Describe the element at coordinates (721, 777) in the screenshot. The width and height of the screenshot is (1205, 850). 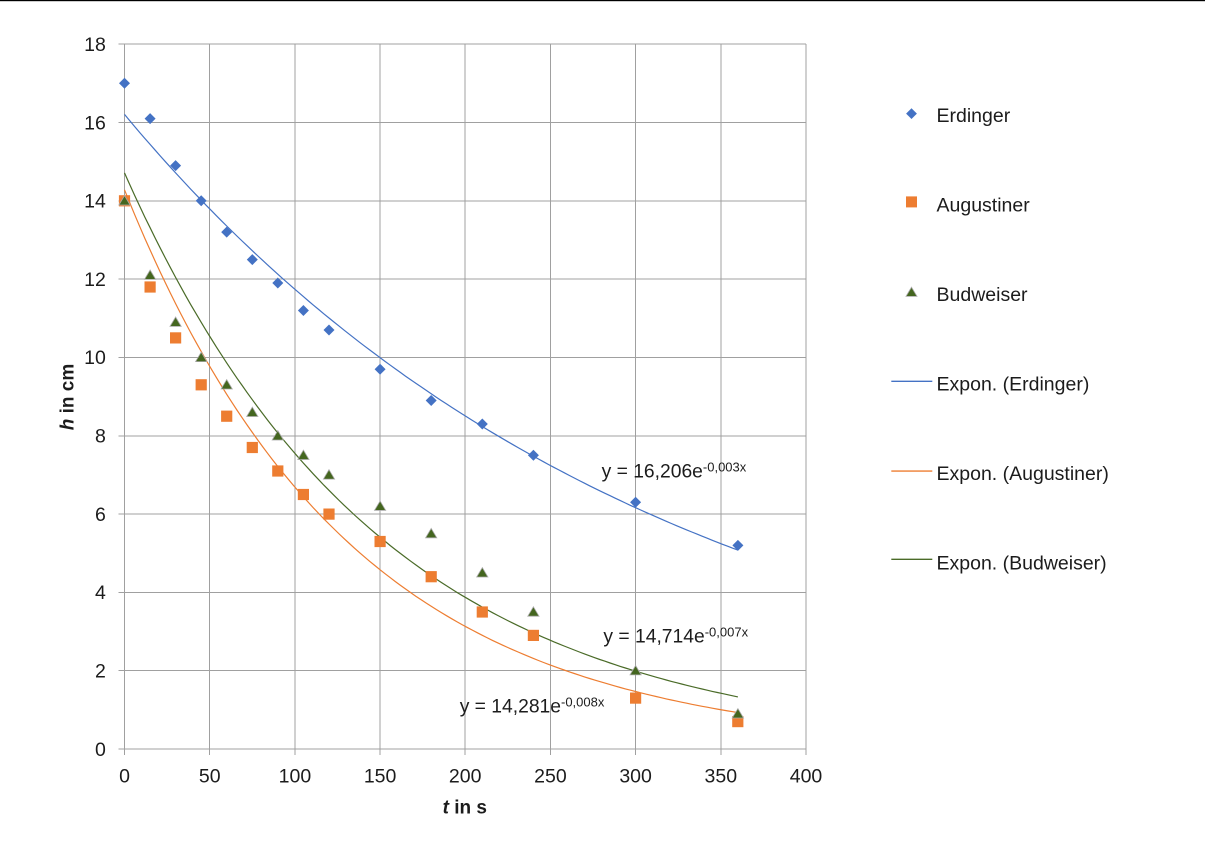
I see `svg-text: 350` at that location.